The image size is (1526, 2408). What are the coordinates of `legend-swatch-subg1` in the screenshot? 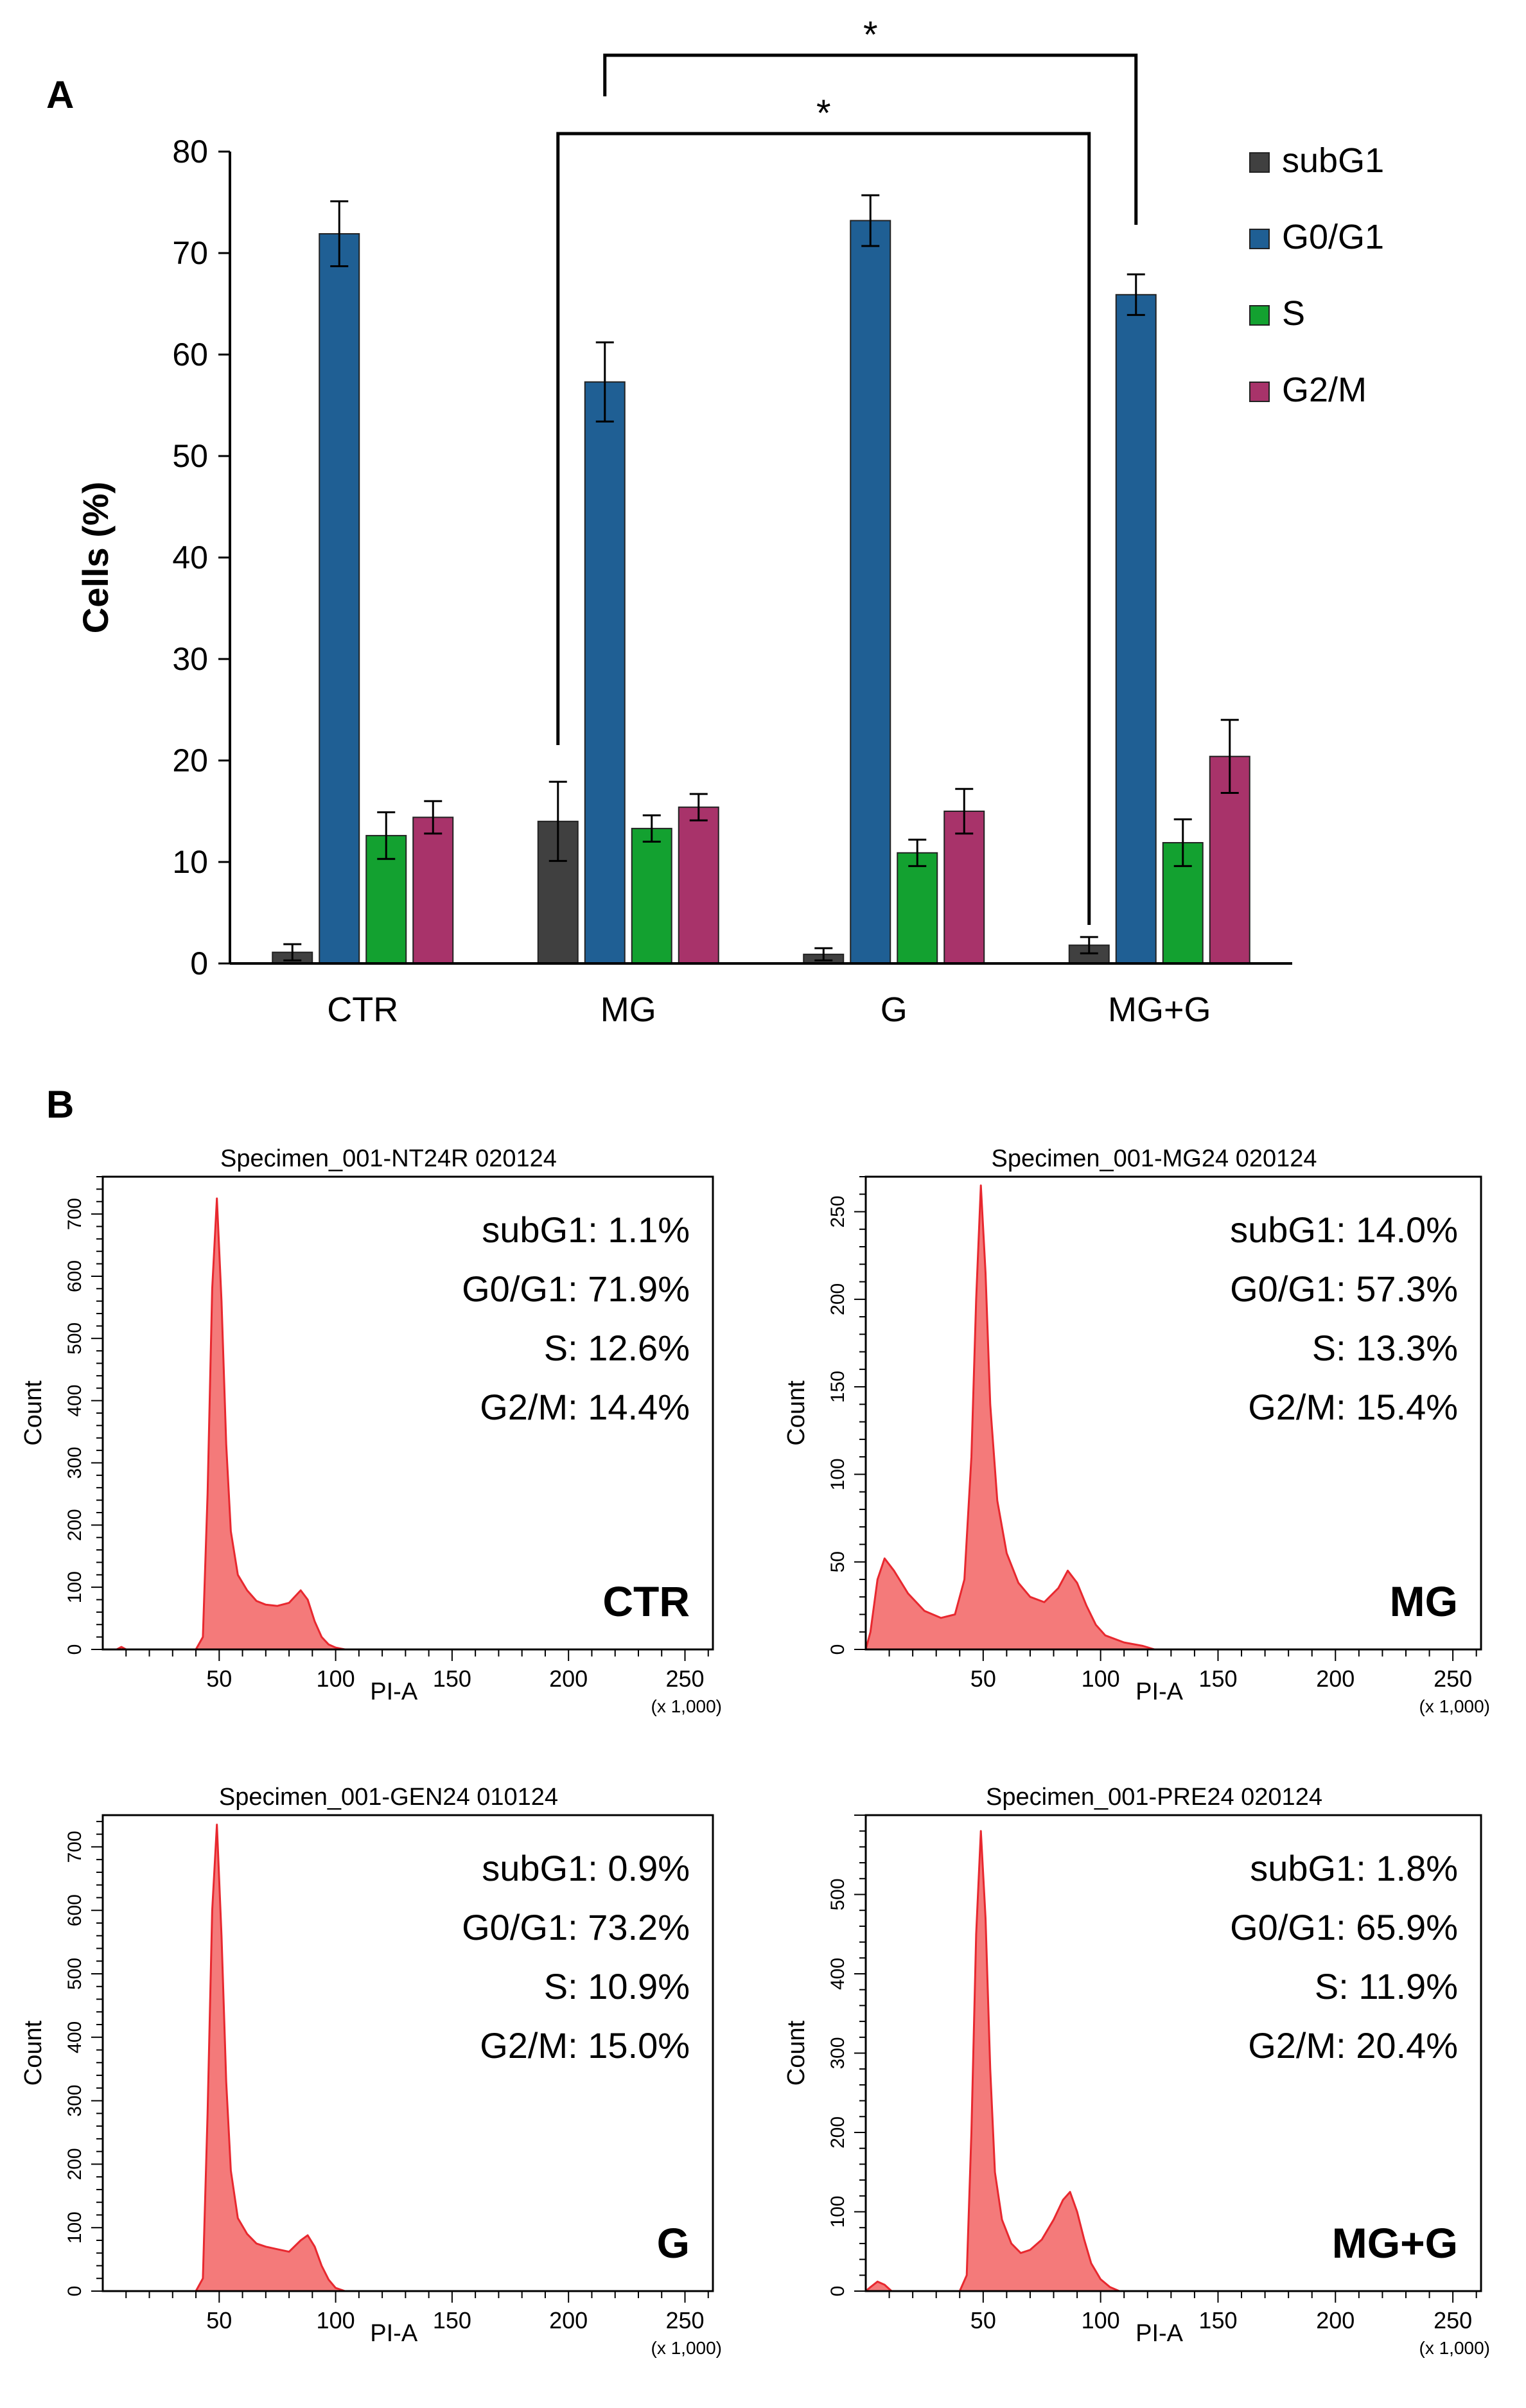 It's located at (1259, 162).